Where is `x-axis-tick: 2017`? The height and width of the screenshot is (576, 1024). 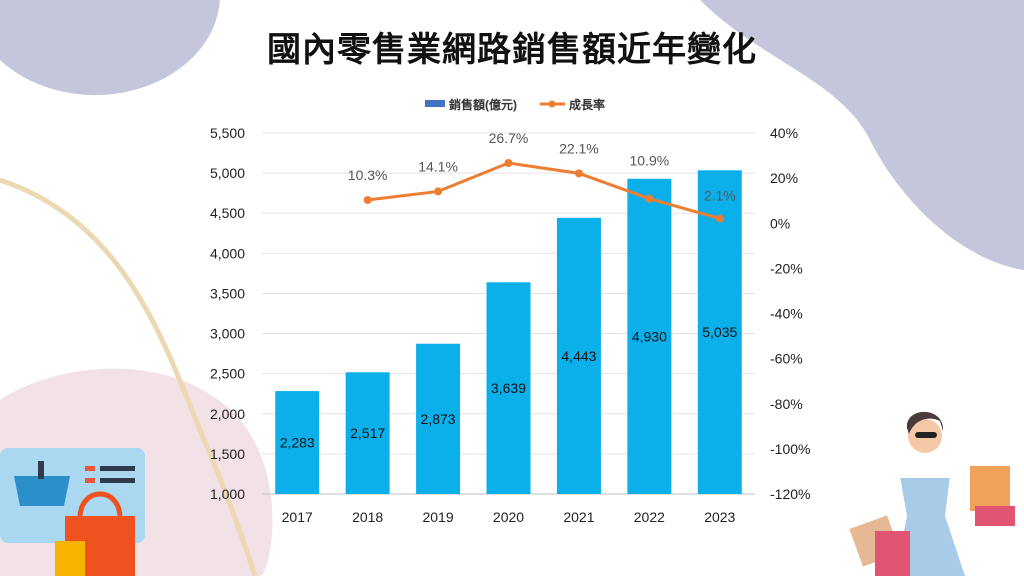 x-axis-tick: 2017 is located at coordinates (297, 517).